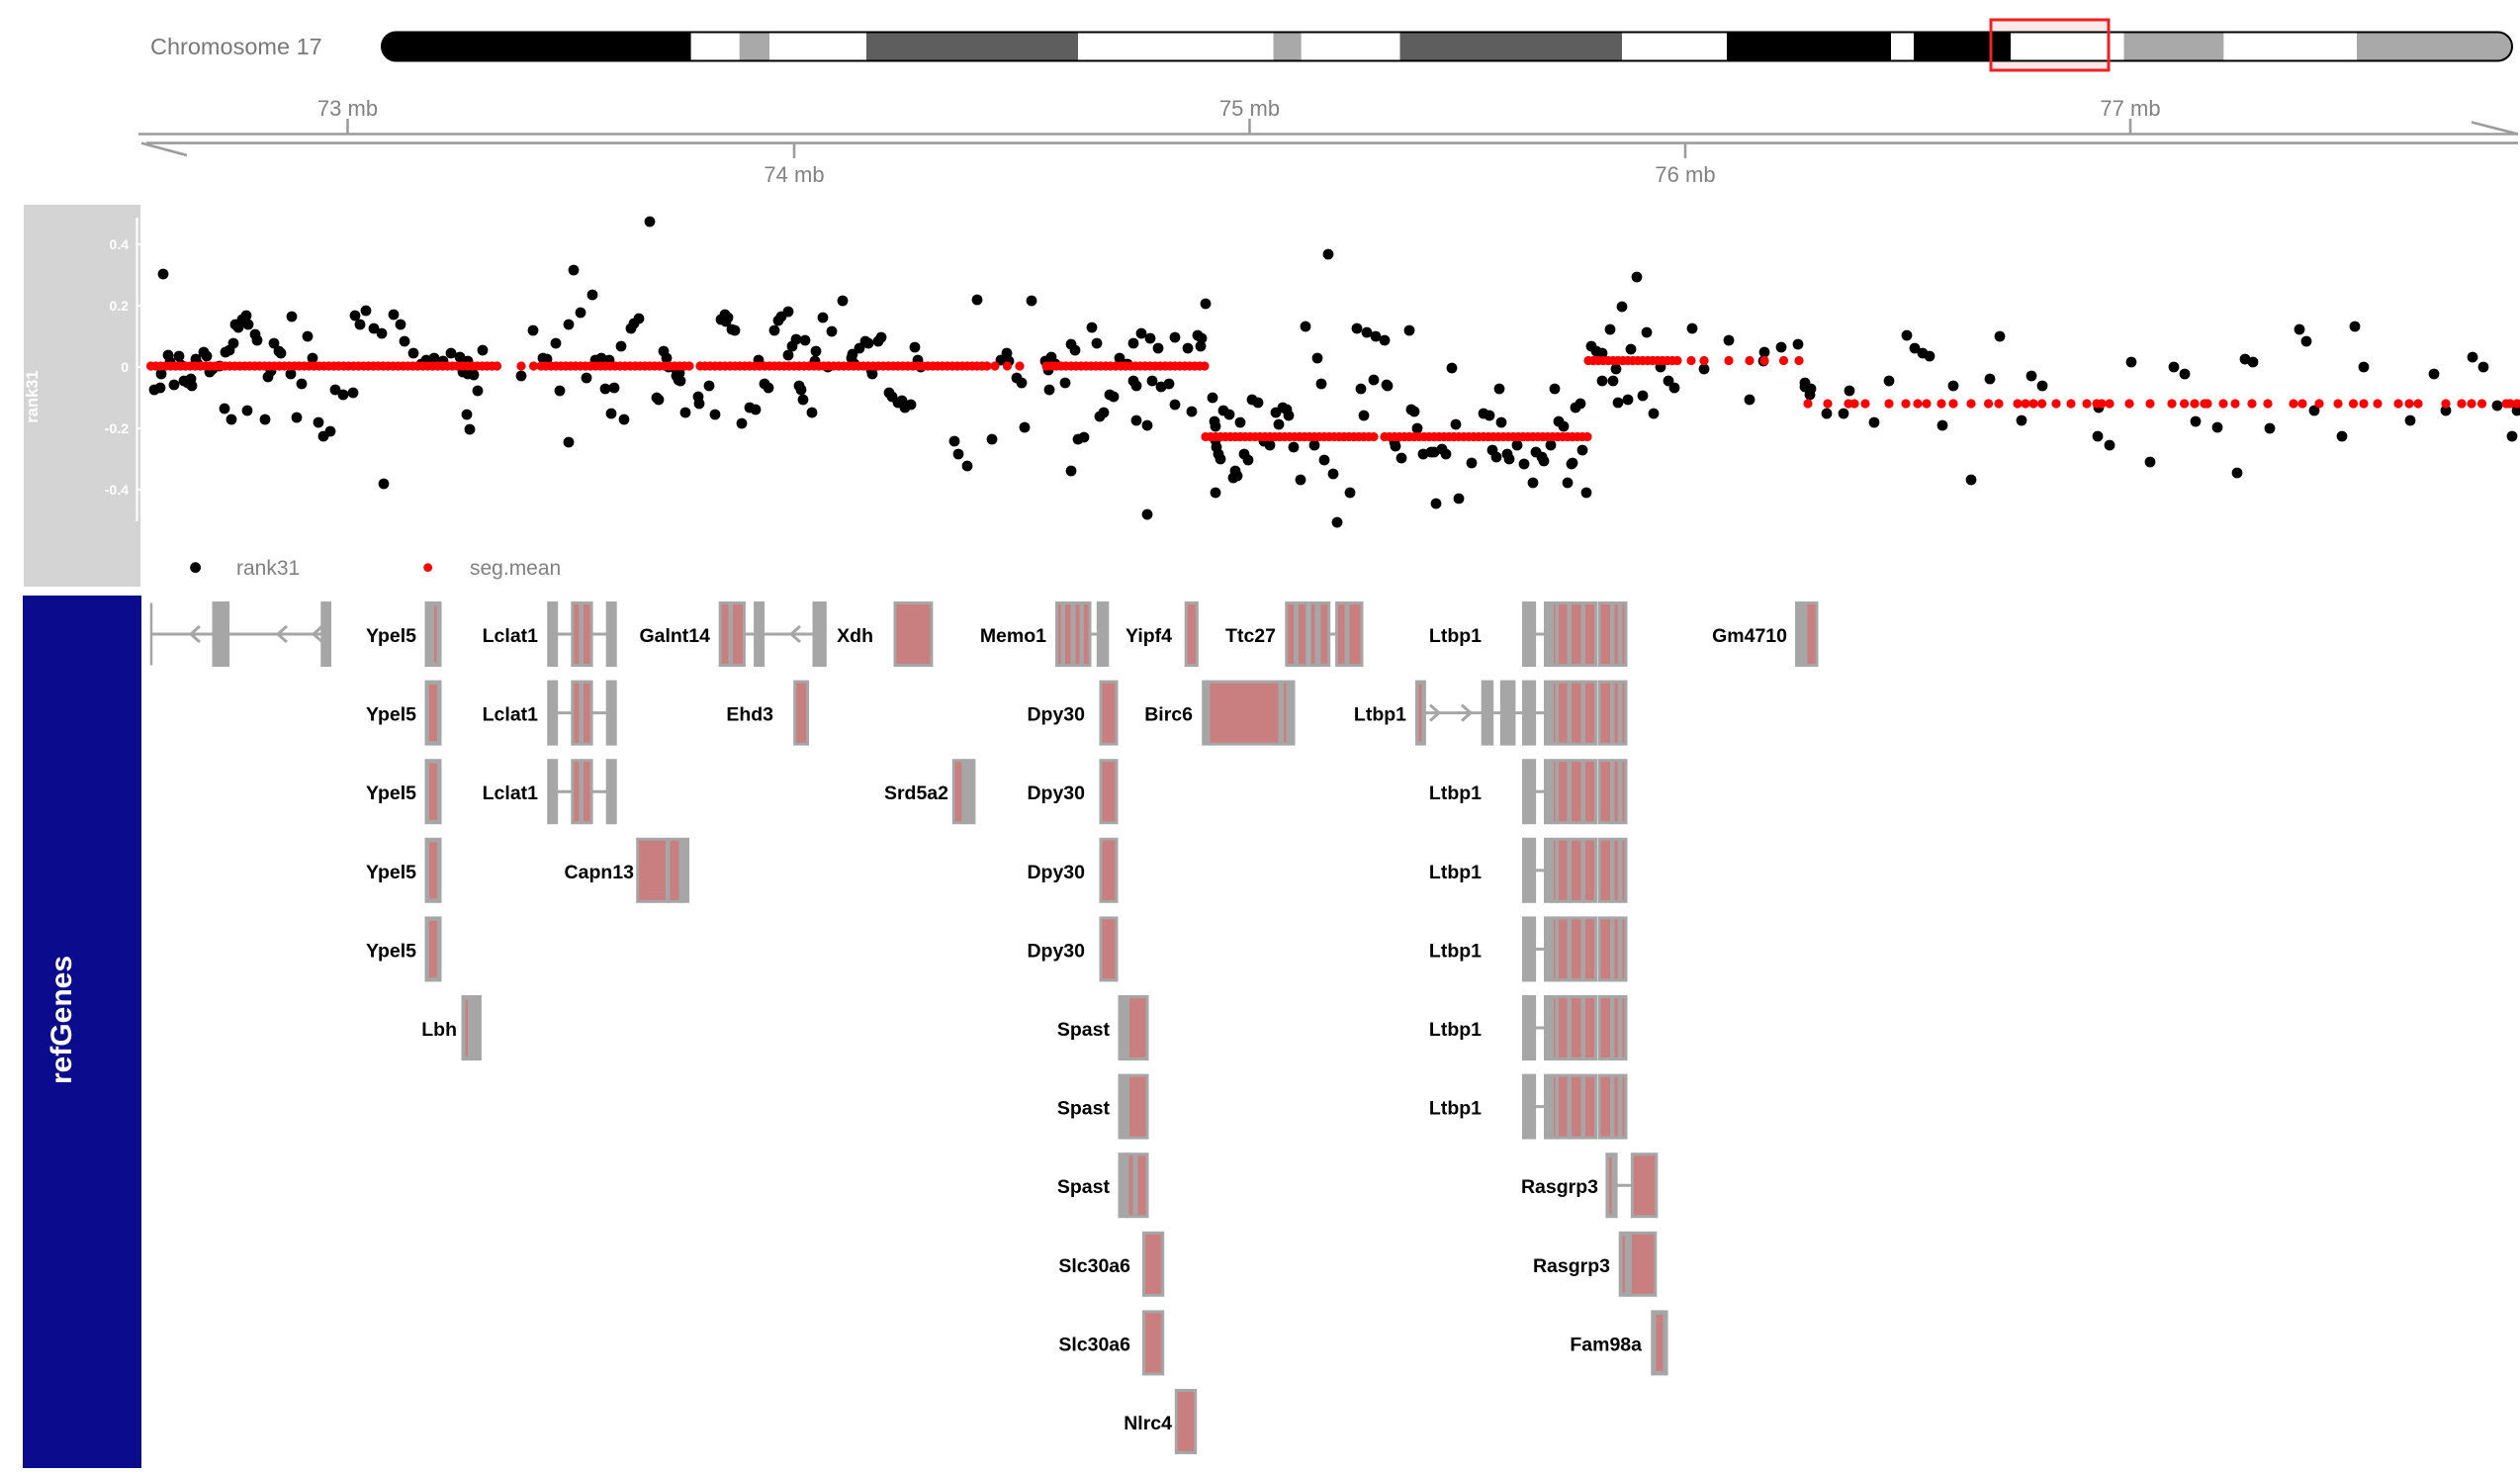 This screenshot has height=1474, width=2520. I want to click on svg-text: 77 mb, so click(2130, 108).